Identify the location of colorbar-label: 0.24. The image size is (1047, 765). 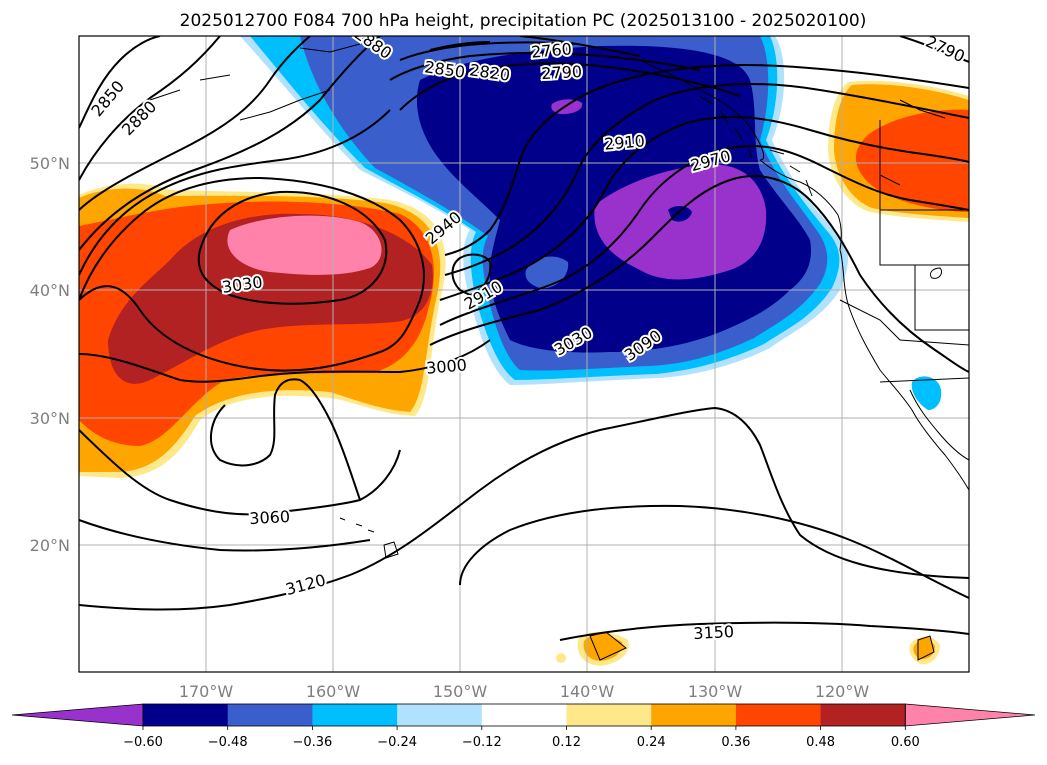
(651, 742).